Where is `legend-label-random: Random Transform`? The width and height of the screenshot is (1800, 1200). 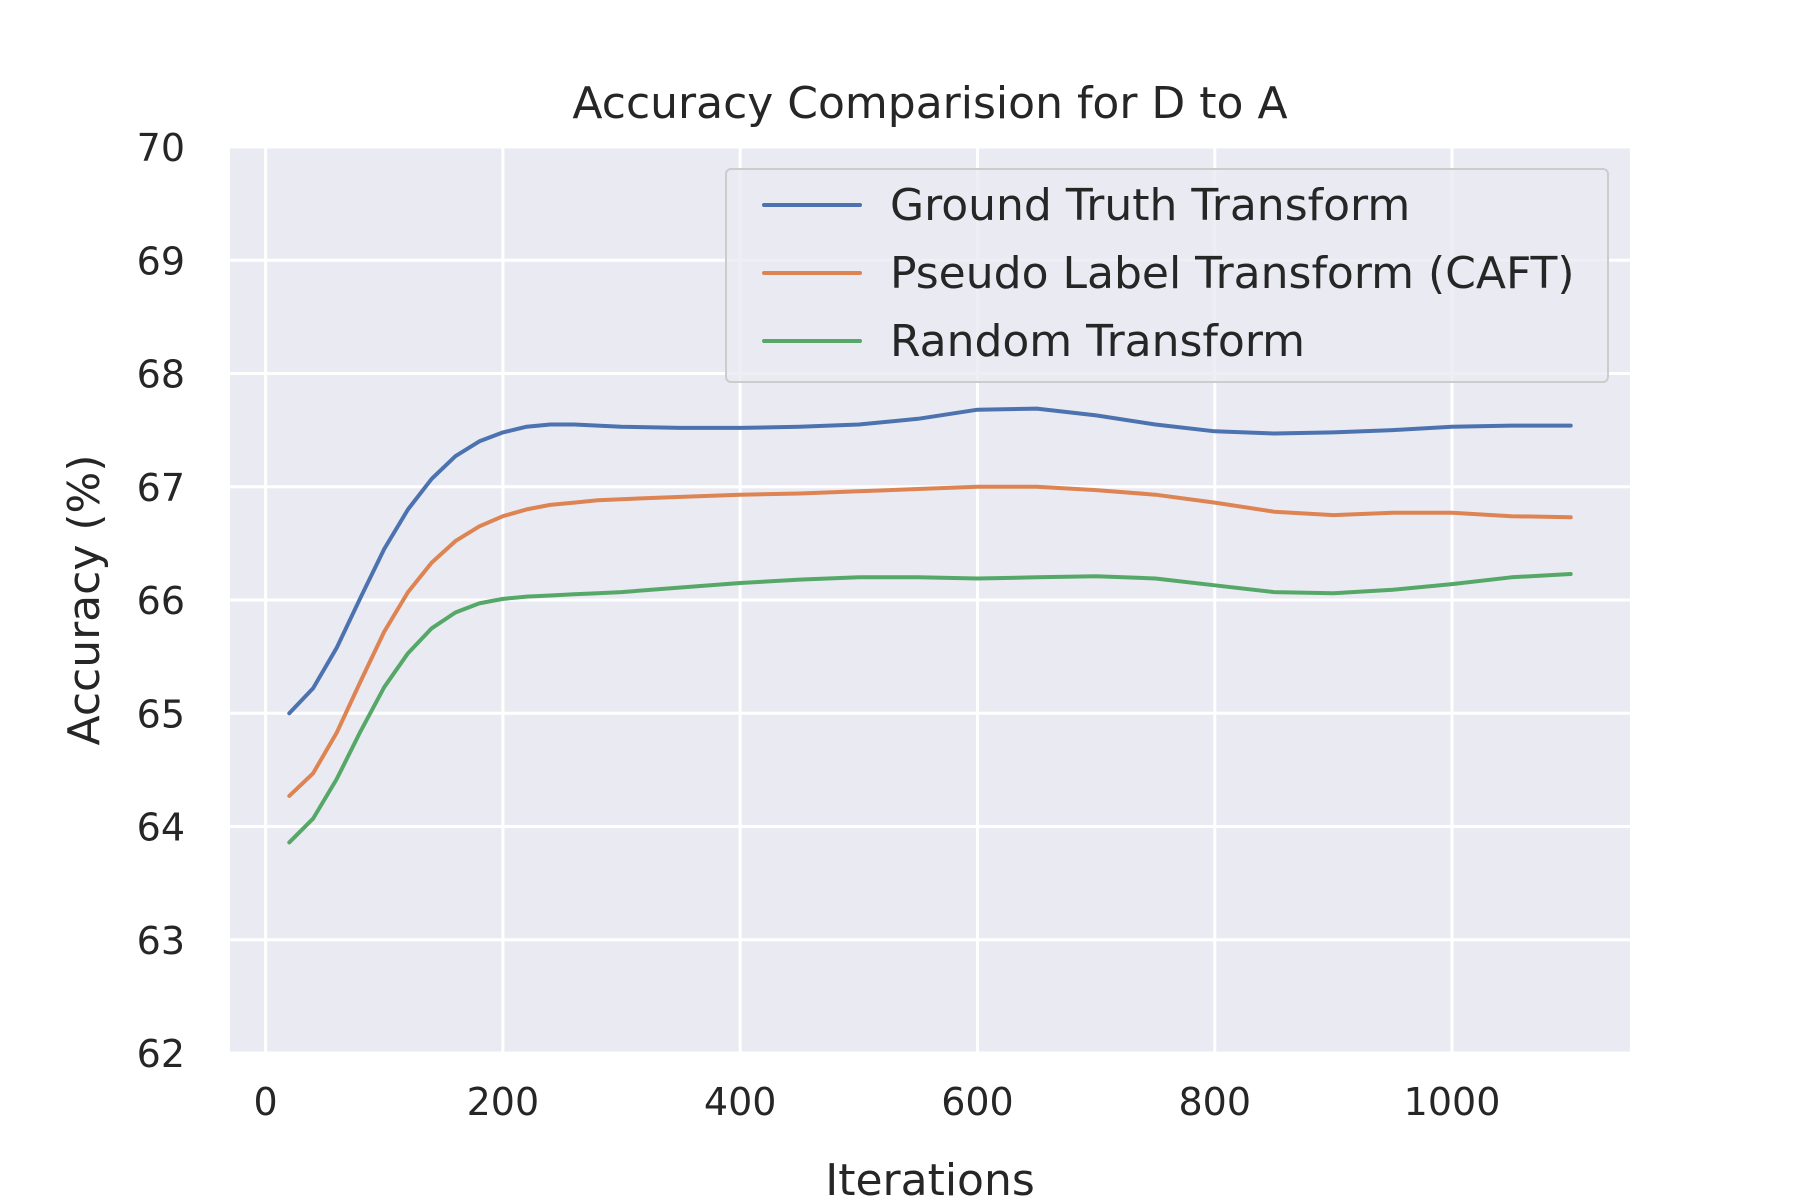 legend-label-random: Random Transform is located at coordinates (1097, 341).